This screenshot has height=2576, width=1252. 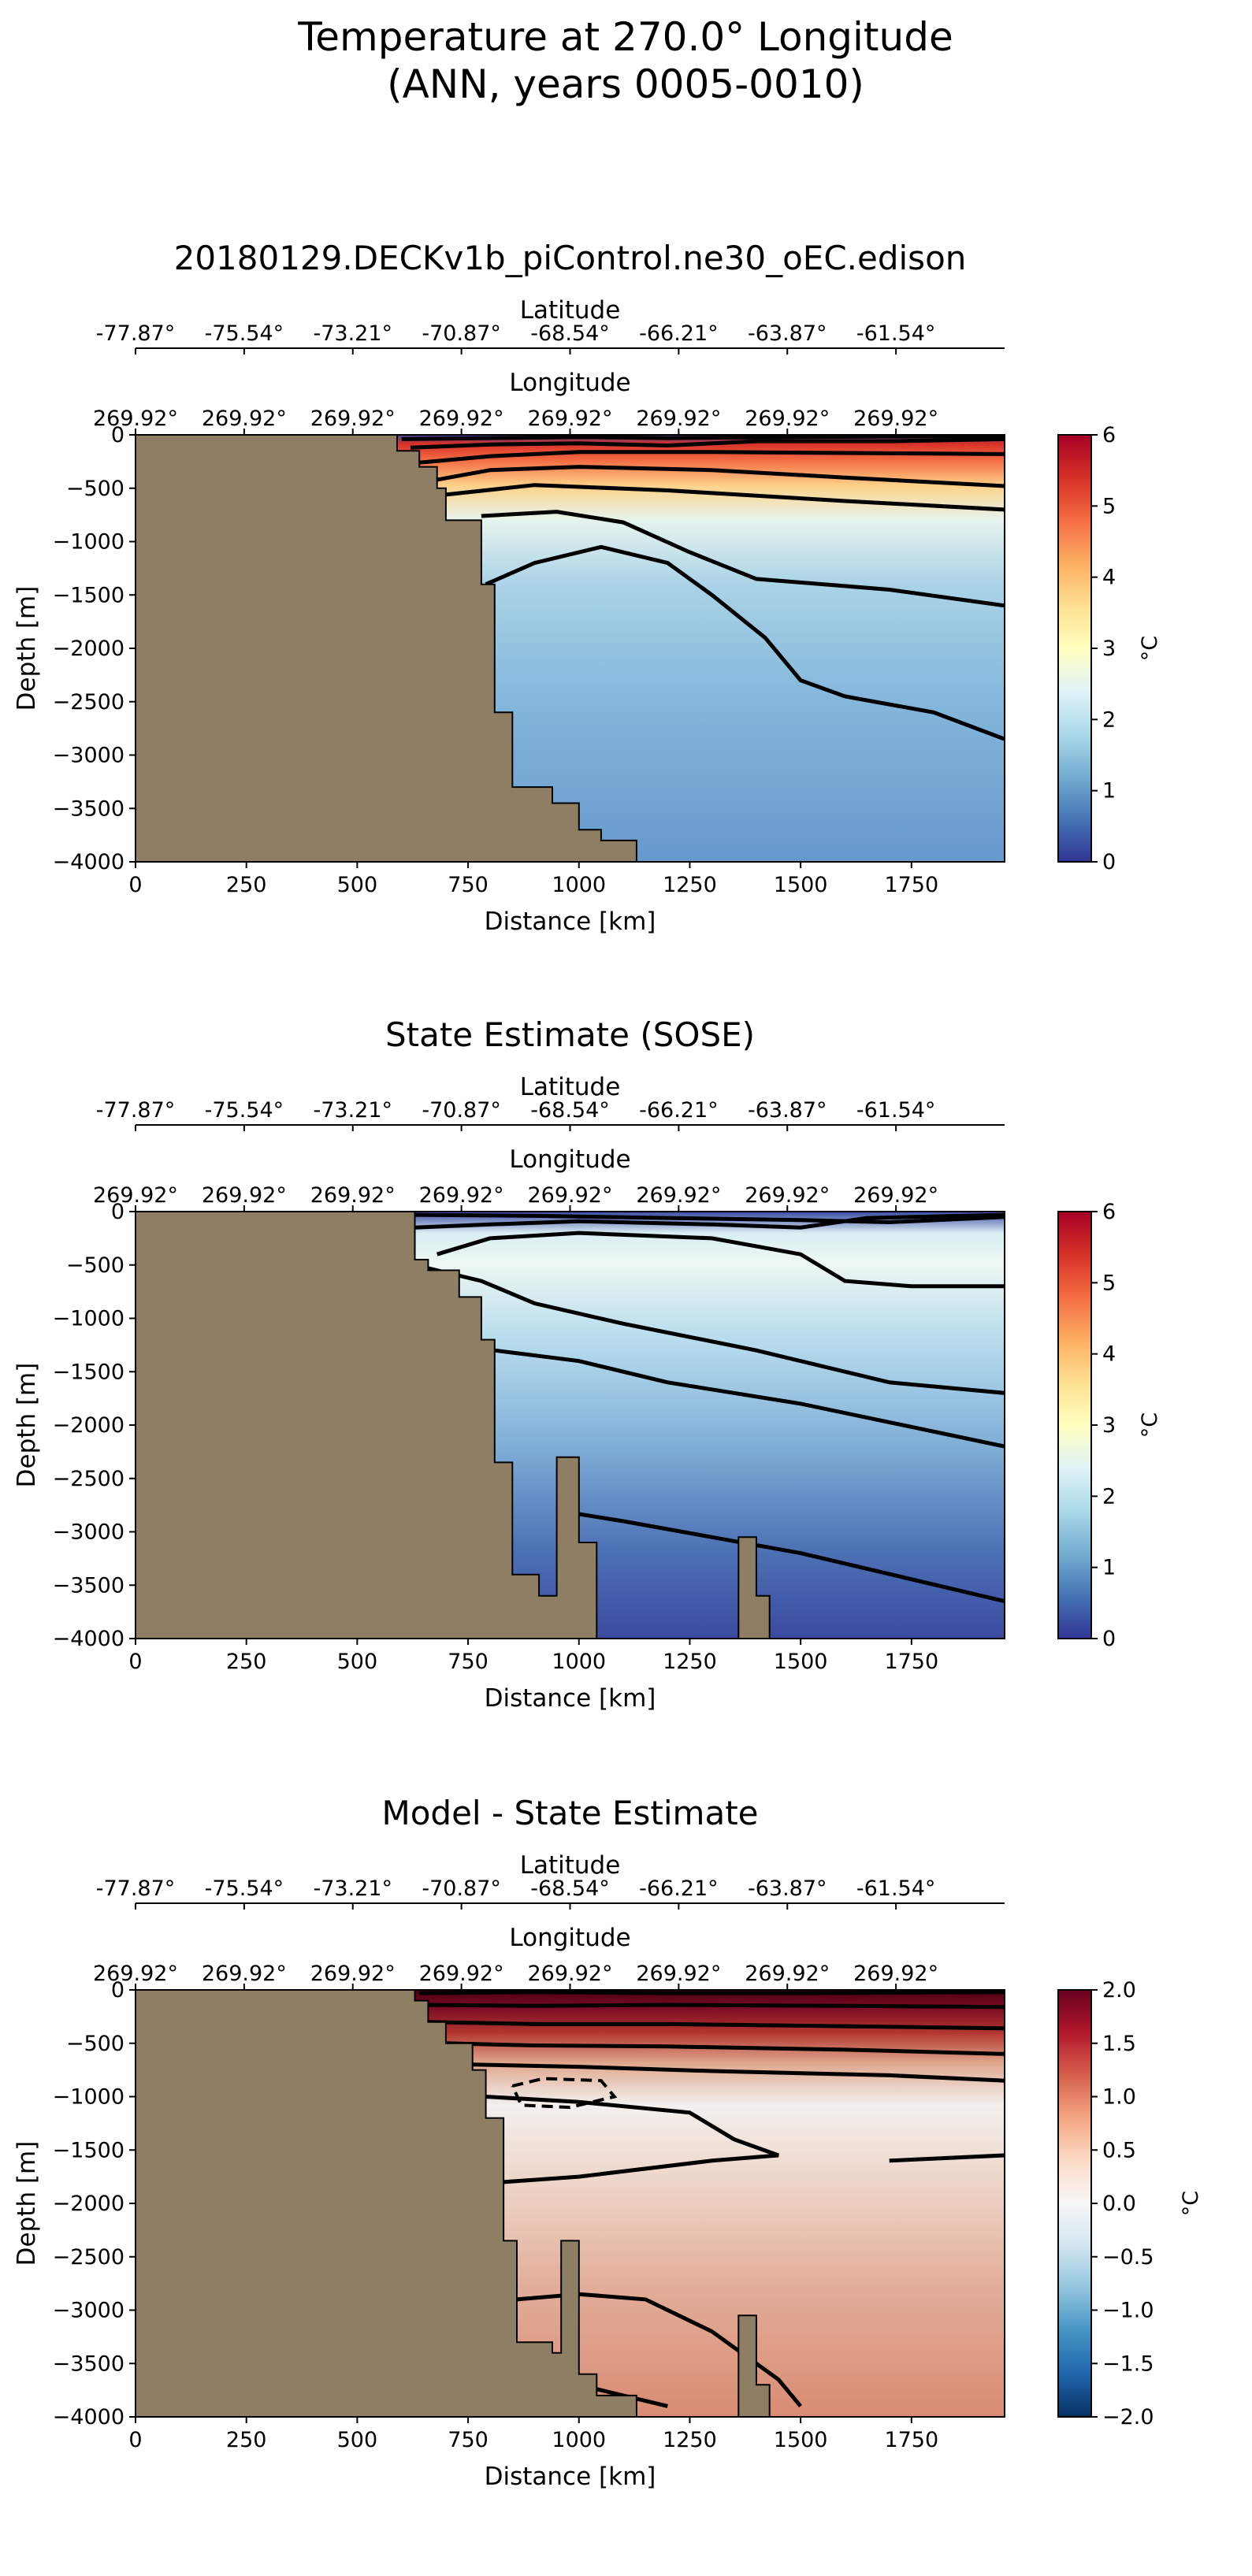 I want to click on latitude-tick-label: -75.54°, so click(x=245, y=333).